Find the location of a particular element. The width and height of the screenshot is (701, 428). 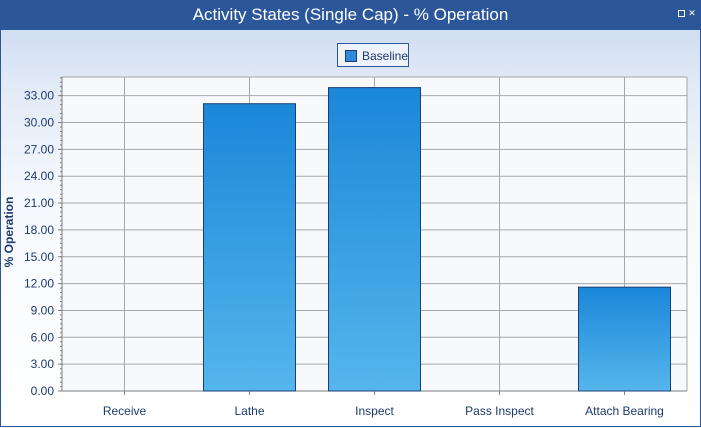

bar-lathe is located at coordinates (250, 247).